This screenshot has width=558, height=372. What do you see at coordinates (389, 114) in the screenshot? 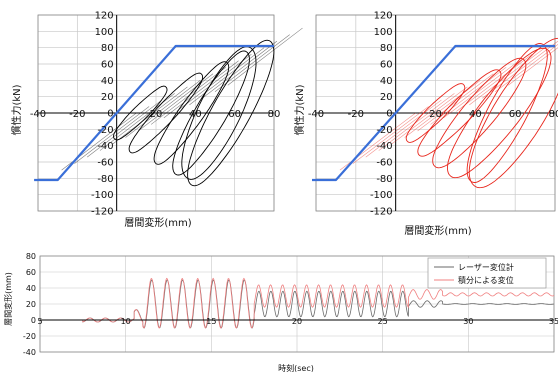
I see `c2-ytick-label-6: 0` at bounding box center [389, 114].